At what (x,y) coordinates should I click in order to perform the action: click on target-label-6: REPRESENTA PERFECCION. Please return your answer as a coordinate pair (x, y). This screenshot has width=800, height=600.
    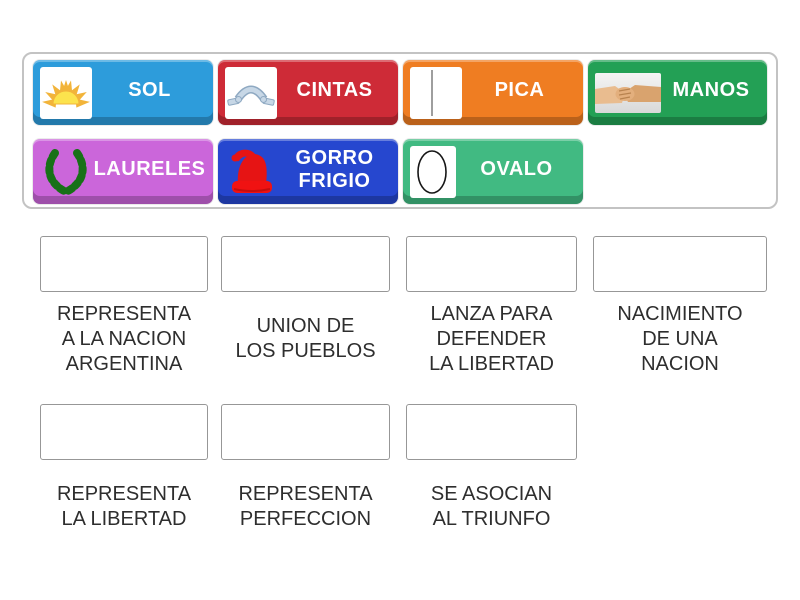
    Looking at the image, I should click on (305, 506).